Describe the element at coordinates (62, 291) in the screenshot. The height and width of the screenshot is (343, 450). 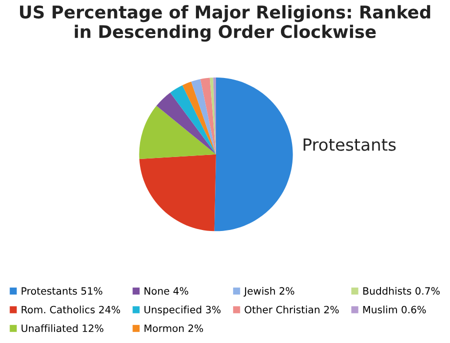
I see `category-label: Protestants 51%` at that location.